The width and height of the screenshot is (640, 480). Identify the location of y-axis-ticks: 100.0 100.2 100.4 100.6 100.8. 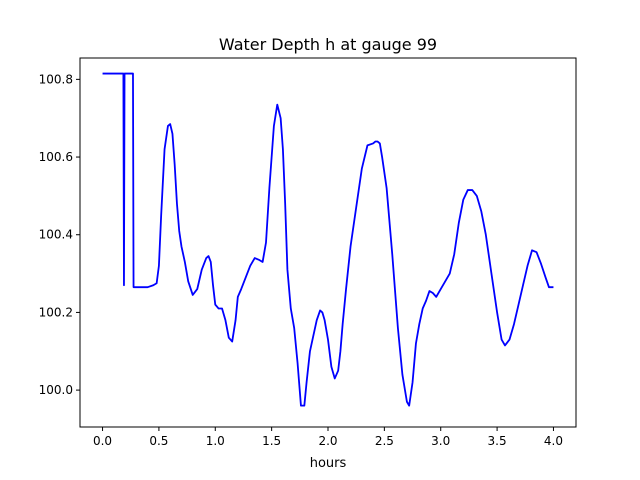
(59, 234).